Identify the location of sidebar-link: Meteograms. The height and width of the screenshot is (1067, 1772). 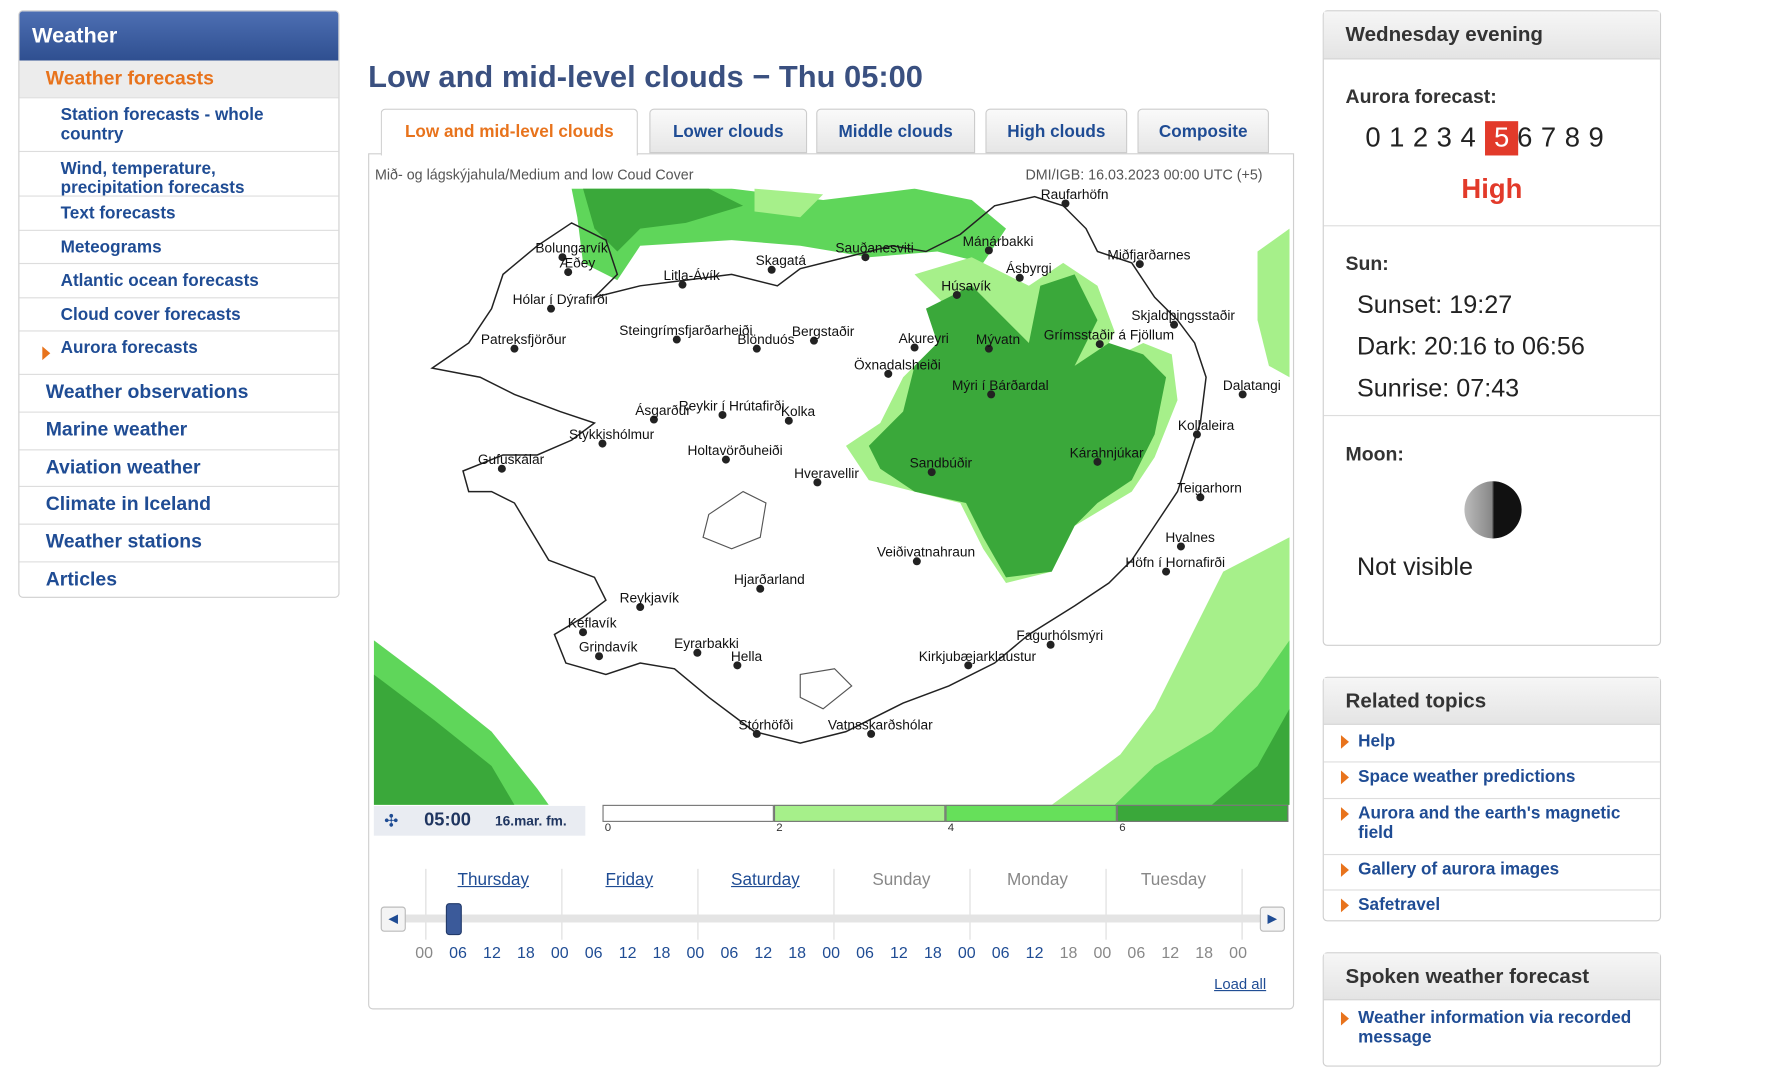
(111, 247).